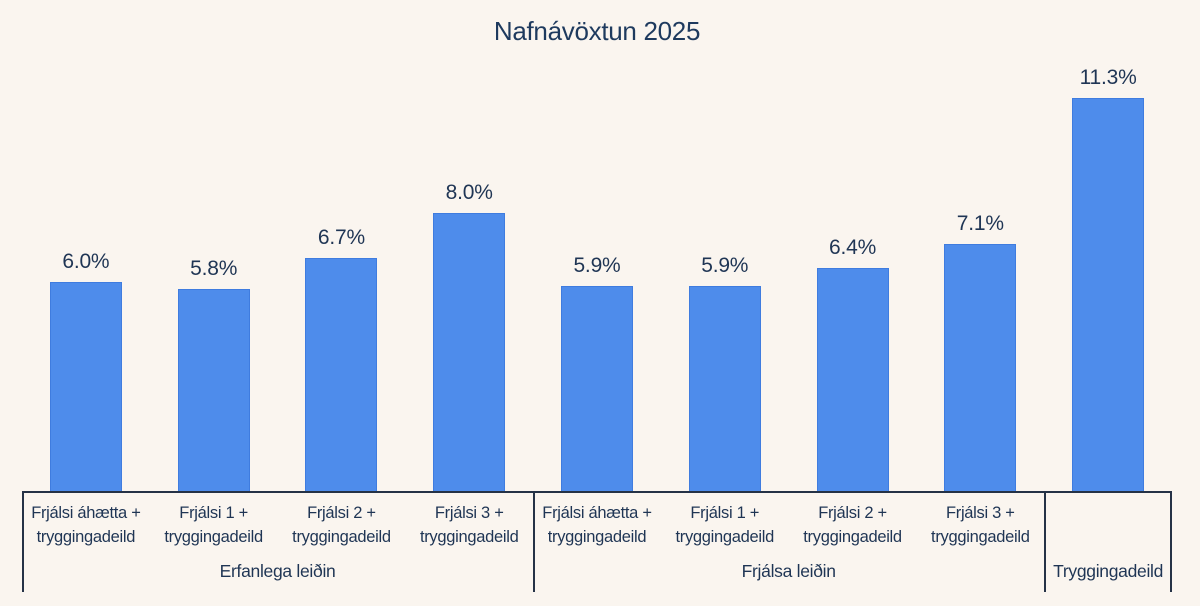 This screenshot has height=606, width=1200. I want to click on bar-value-label: 11.3%, so click(1108, 77).